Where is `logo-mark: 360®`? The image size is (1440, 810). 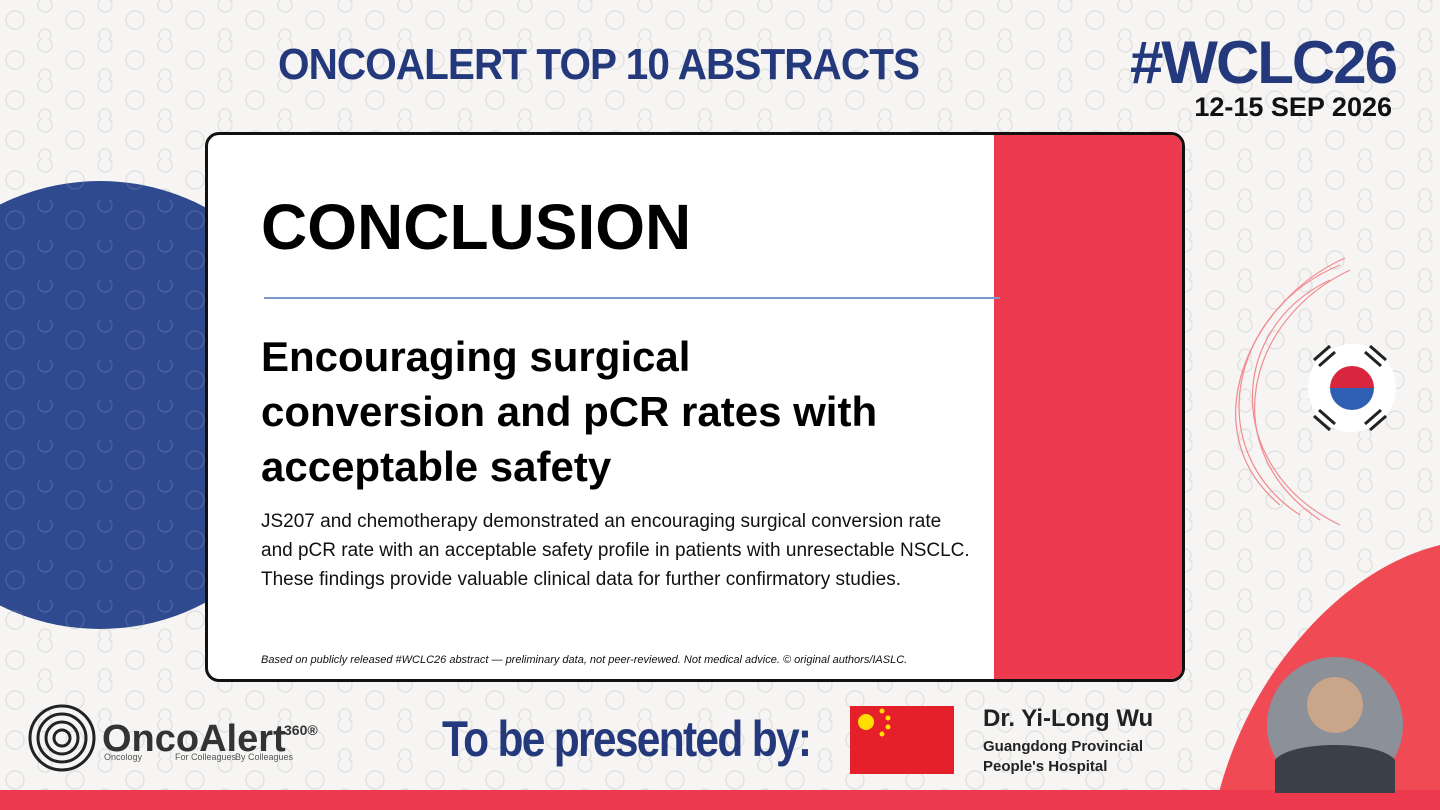 logo-mark: 360® is located at coordinates (301, 730).